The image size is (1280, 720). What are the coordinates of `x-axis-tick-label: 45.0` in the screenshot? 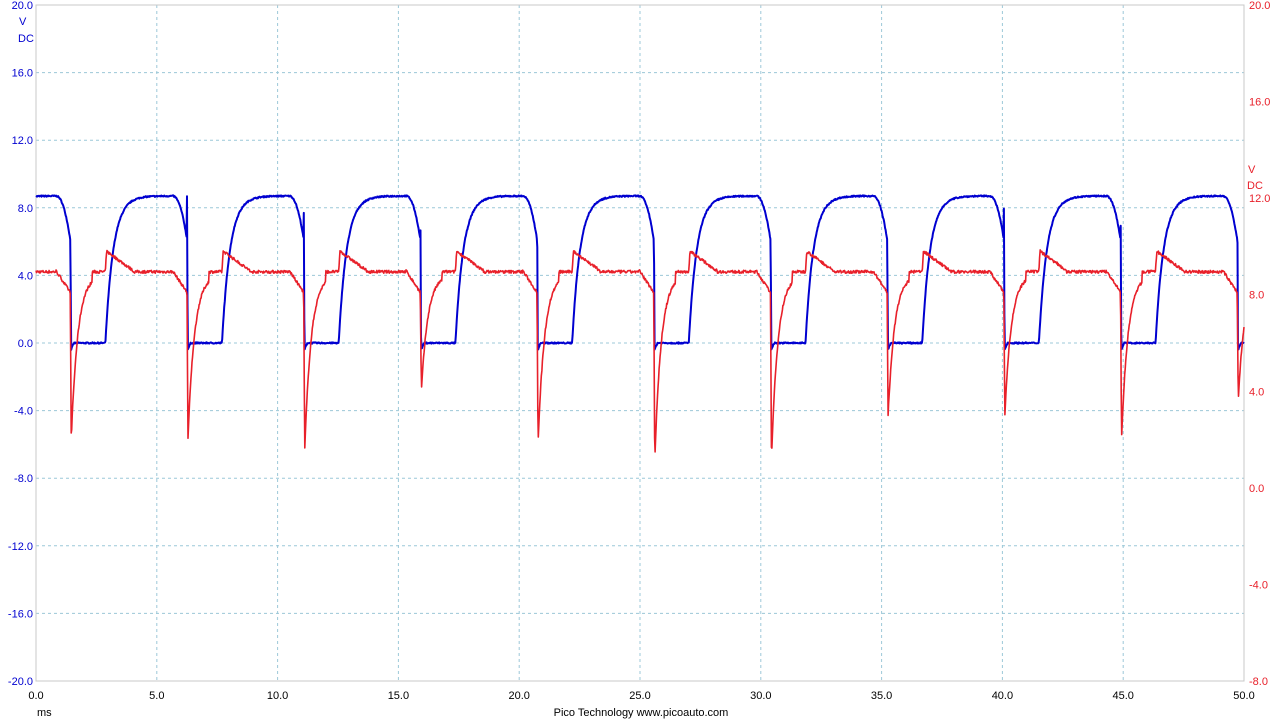 It's located at (1122, 696).